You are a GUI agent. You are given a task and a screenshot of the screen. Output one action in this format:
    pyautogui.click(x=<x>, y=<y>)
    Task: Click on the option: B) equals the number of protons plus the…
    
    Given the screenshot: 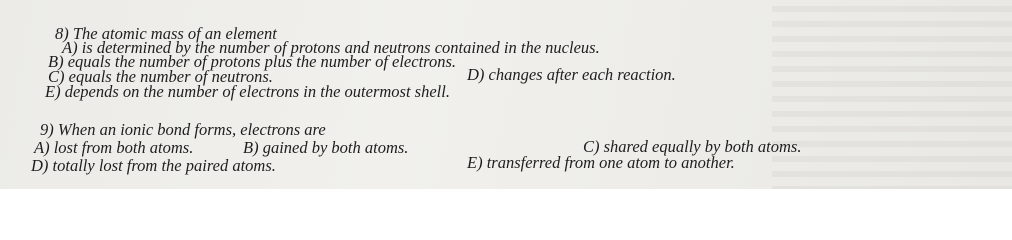 What is the action you would take?
    pyautogui.click(x=252, y=61)
    